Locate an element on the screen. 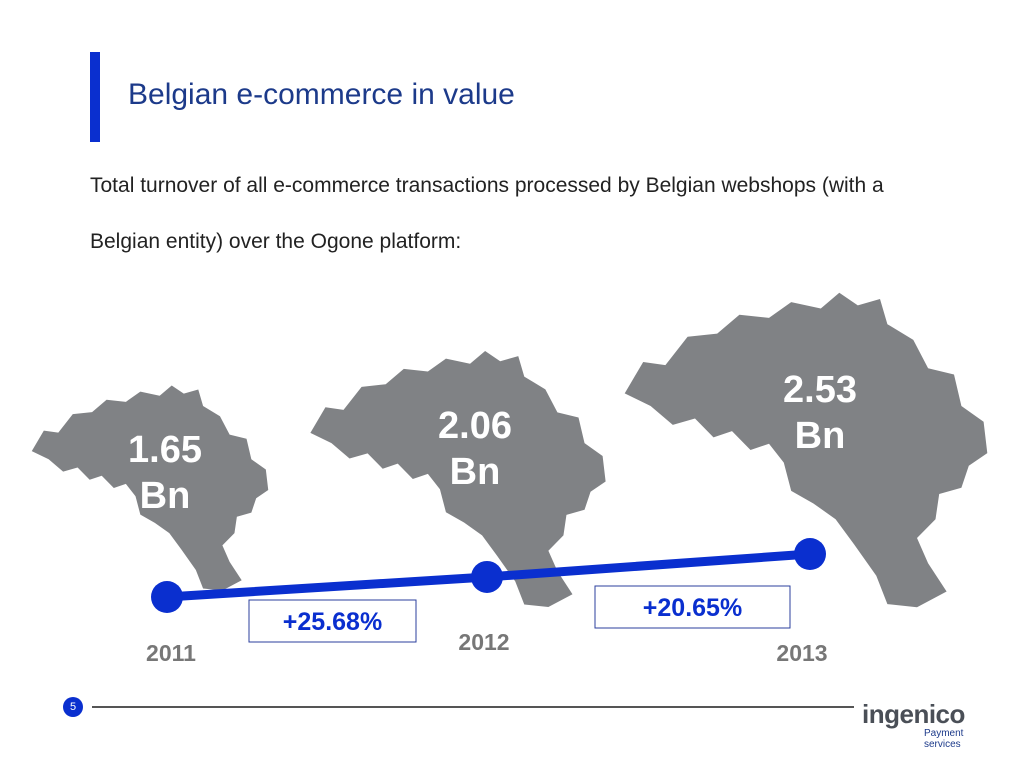 Image resolution: width=1024 pixels, height=768 pixels. slide-title: Belgian e-commerce in value is located at coordinates (321, 94).